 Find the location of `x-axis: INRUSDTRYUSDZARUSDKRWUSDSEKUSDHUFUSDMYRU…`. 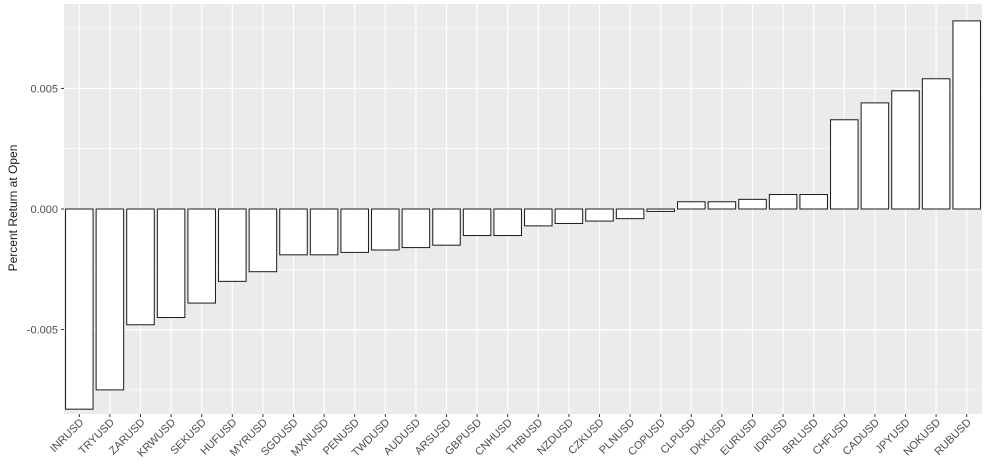

x-axis: INRUSDTRYUSDZARUSDKRWUSDSEKUSDHUFUSDMYRU… is located at coordinates (511, 437).